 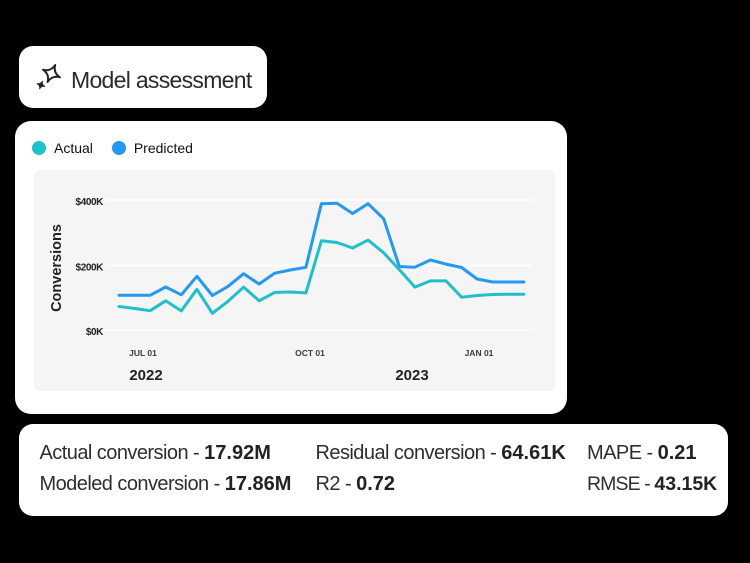 What do you see at coordinates (310, 353) in the screenshot?
I see `svg-text: OCT 01` at bounding box center [310, 353].